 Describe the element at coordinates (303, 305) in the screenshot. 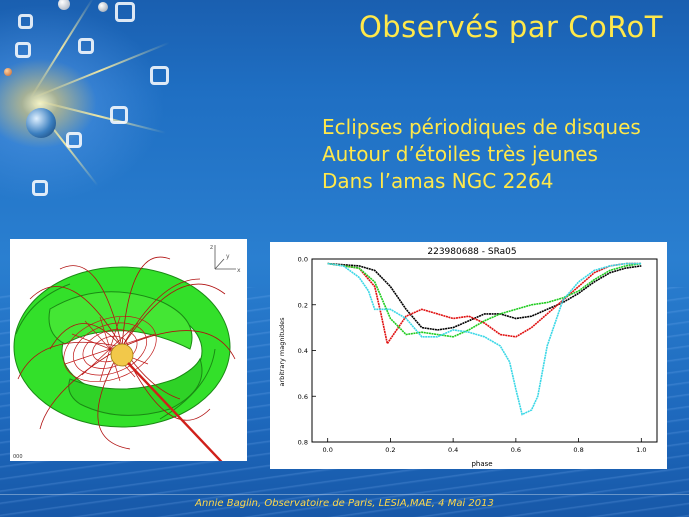

I see `y-tick-label: 0.2` at that location.